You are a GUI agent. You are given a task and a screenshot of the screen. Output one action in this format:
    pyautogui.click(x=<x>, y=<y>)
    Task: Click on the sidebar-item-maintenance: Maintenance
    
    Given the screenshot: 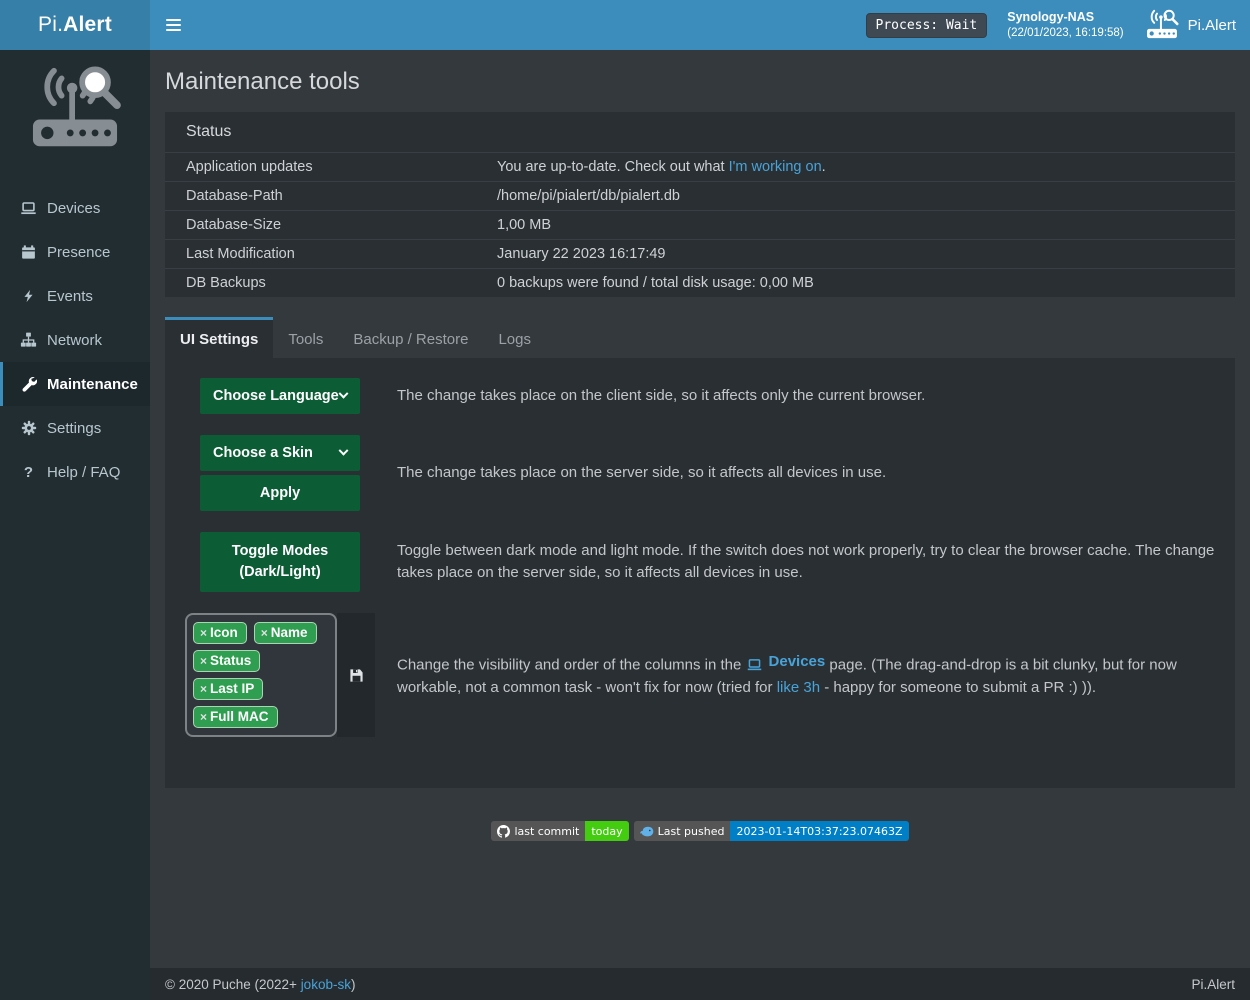 What is the action you would take?
    pyautogui.click(x=75, y=384)
    